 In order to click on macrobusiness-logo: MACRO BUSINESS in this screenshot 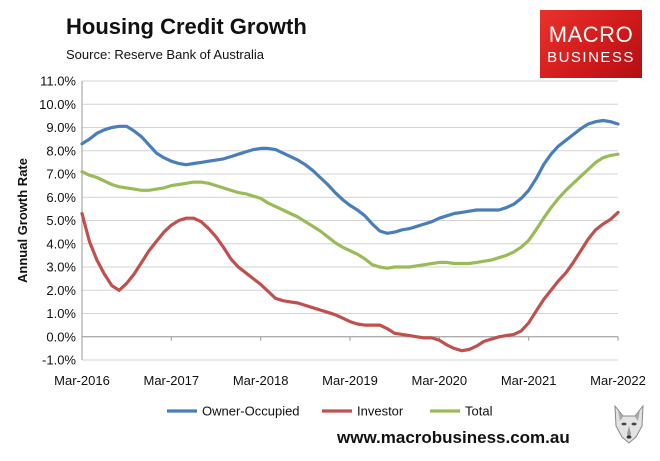, I will do `click(591, 44)`.